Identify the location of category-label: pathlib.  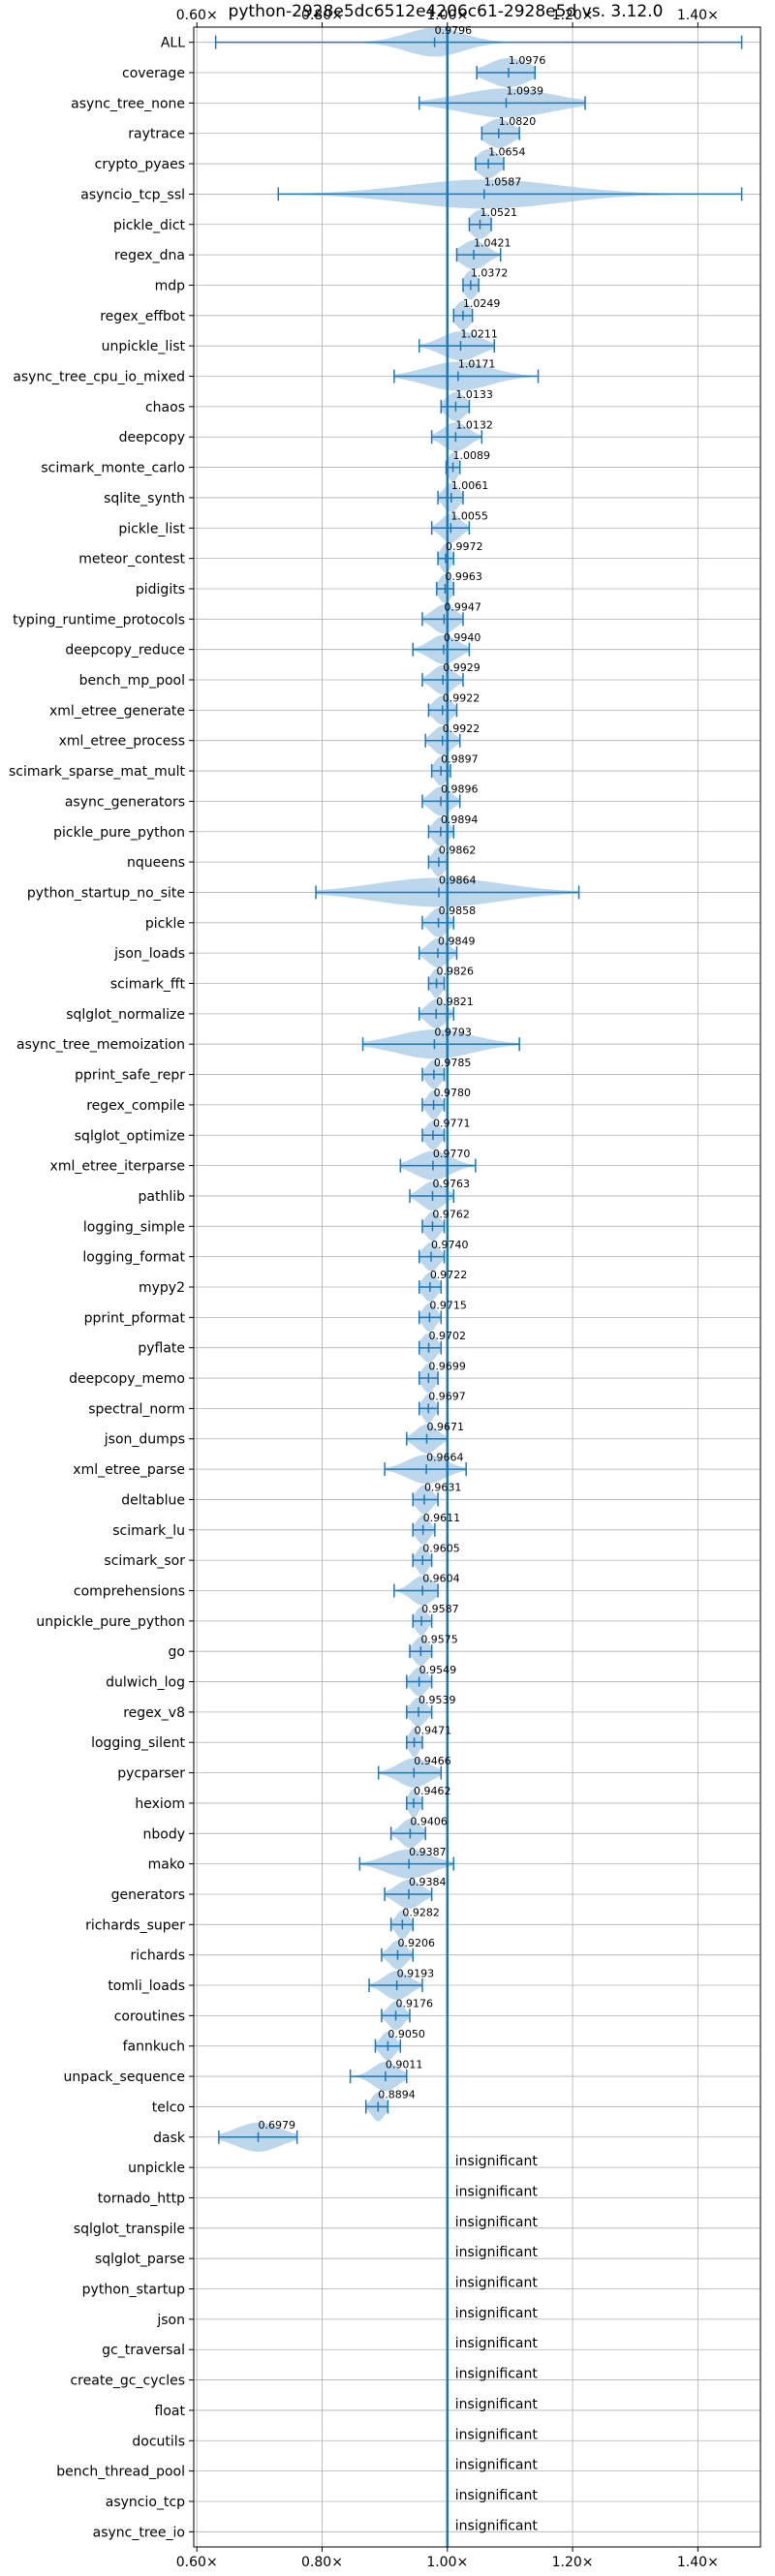
(162, 1197).